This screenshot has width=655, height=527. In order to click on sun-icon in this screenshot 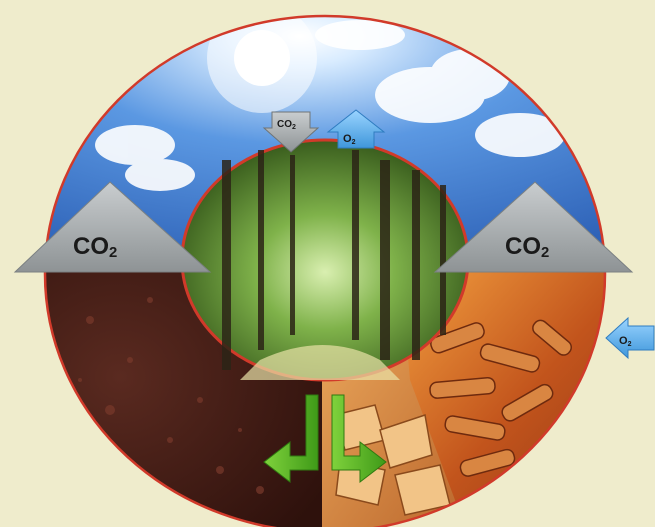, I will do `click(262, 64)`.